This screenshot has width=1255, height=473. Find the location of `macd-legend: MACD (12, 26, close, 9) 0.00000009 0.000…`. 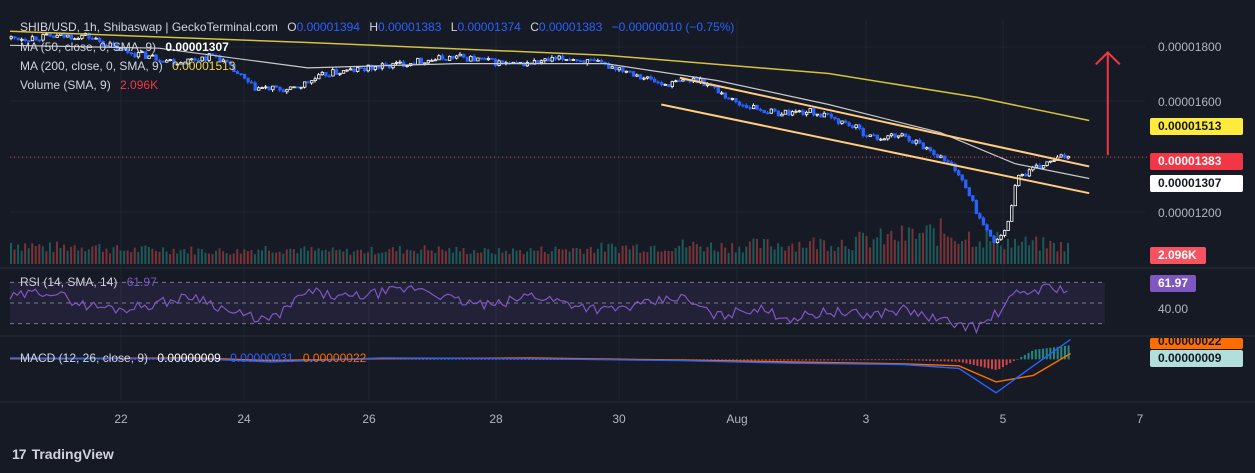

macd-legend: MACD (12, 26, close, 9) 0.00000009 0.000… is located at coordinates (193, 358).